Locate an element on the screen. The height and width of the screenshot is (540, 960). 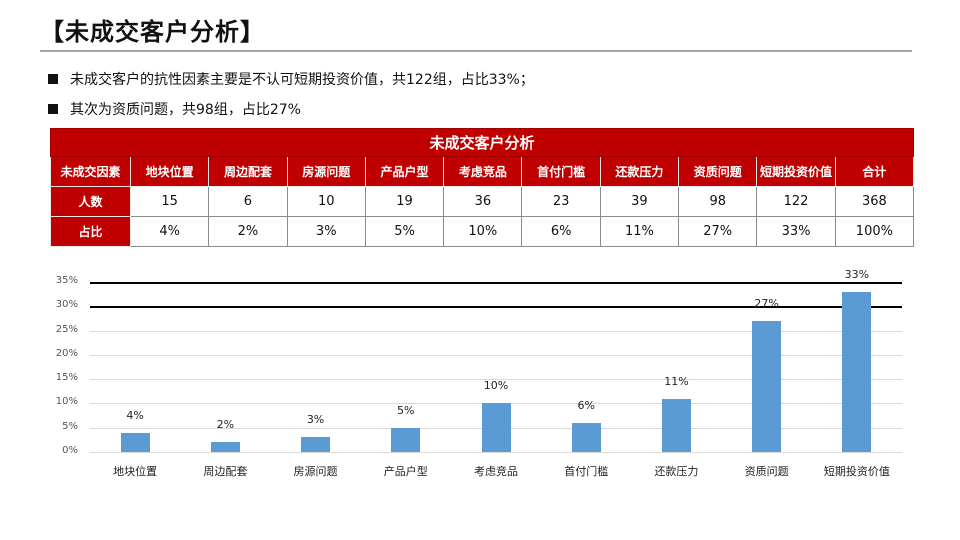
x-axis-label: 首付门槛 is located at coordinates (586, 471).